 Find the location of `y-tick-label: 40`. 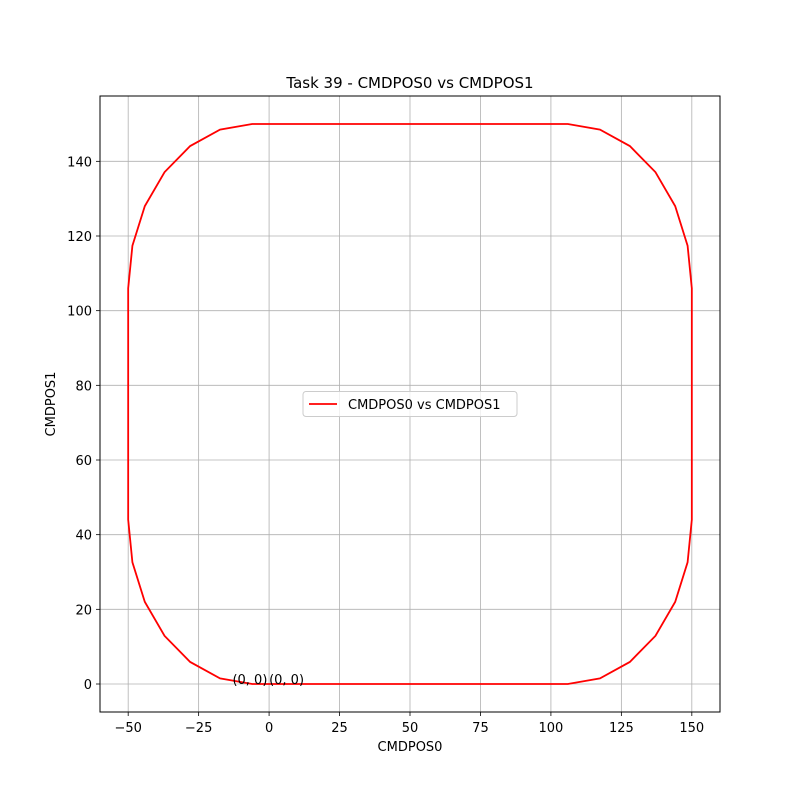

y-tick-label: 40 is located at coordinates (83, 536).